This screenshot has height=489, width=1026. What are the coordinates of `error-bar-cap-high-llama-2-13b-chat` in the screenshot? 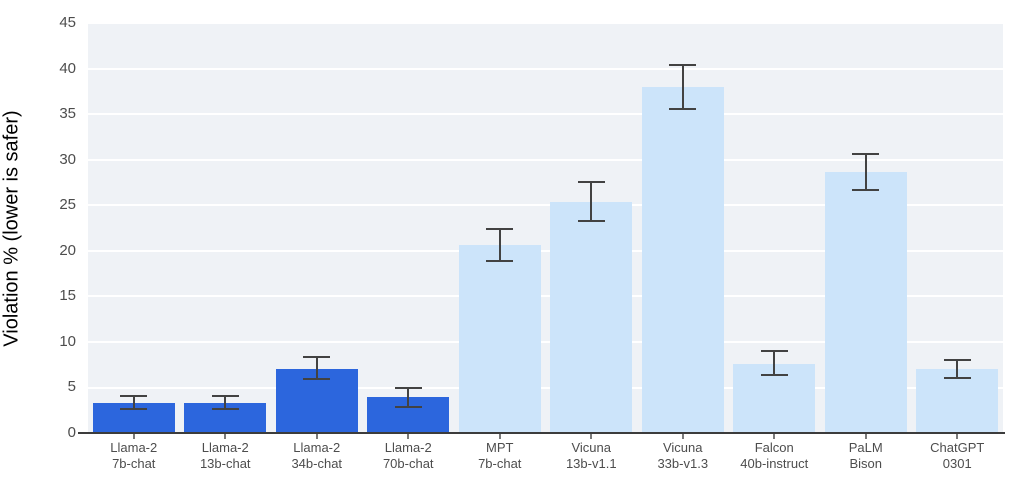 It's located at (225, 395).